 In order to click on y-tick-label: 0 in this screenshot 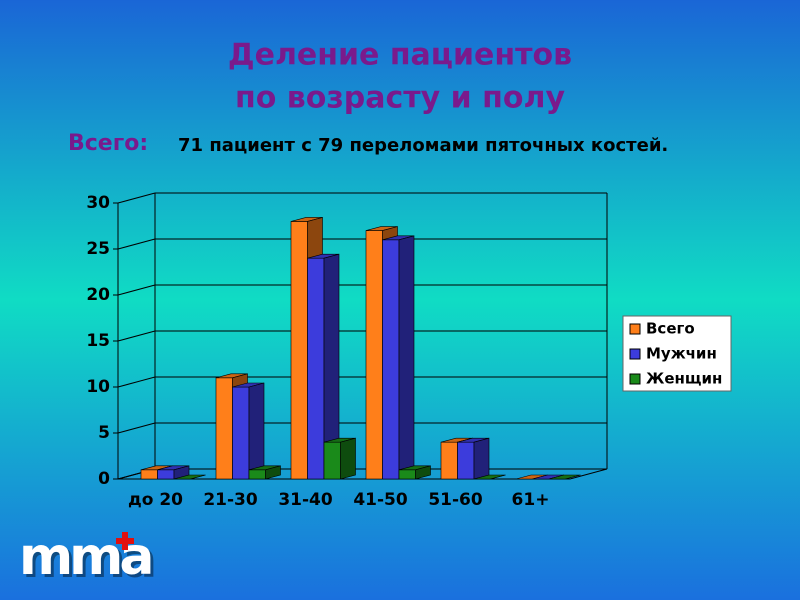, I will do `click(104, 479)`.